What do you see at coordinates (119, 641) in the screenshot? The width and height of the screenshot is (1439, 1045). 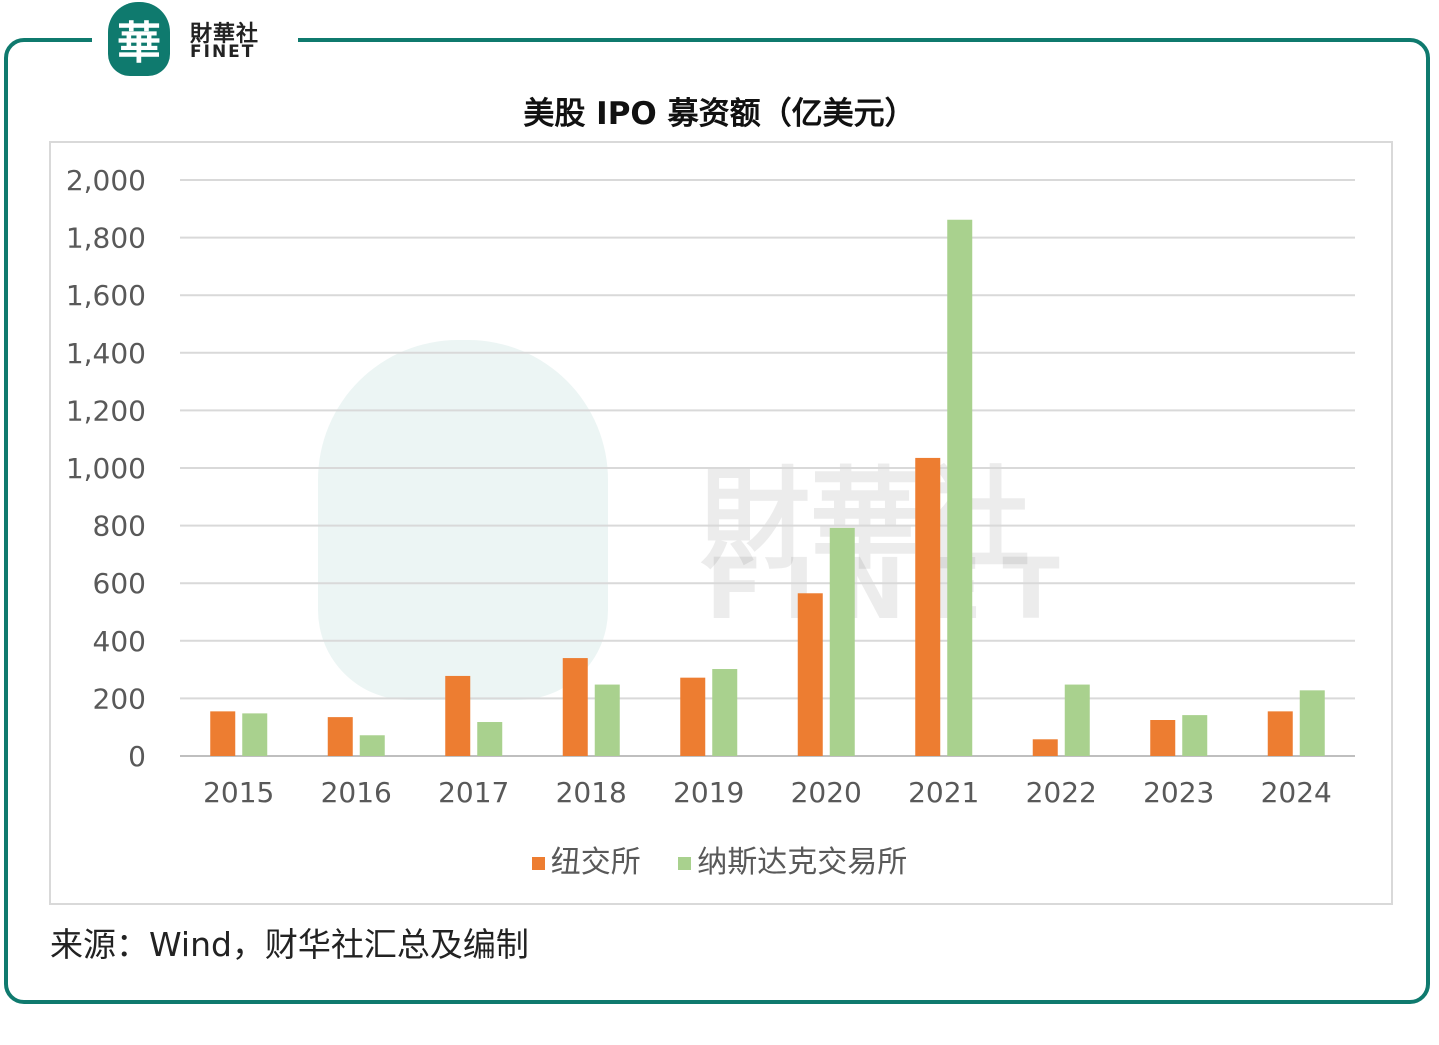 I see `y-tick-label: 400` at bounding box center [119, 641].